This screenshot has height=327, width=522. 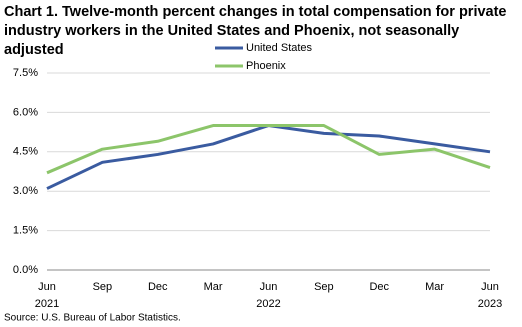 What do you see at coordinates (25, 73) in the screenshot?
I see `y-tick-label: 7.5%` at bounding box center [25, 73].